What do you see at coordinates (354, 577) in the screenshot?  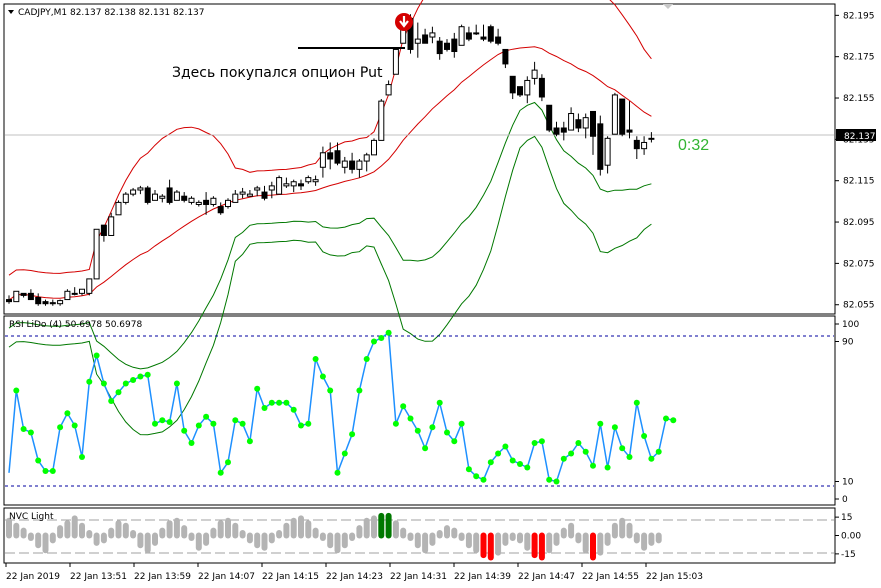 I see `time-tick-label: 22 Jan 14:23` at bounding box center [354, 577].